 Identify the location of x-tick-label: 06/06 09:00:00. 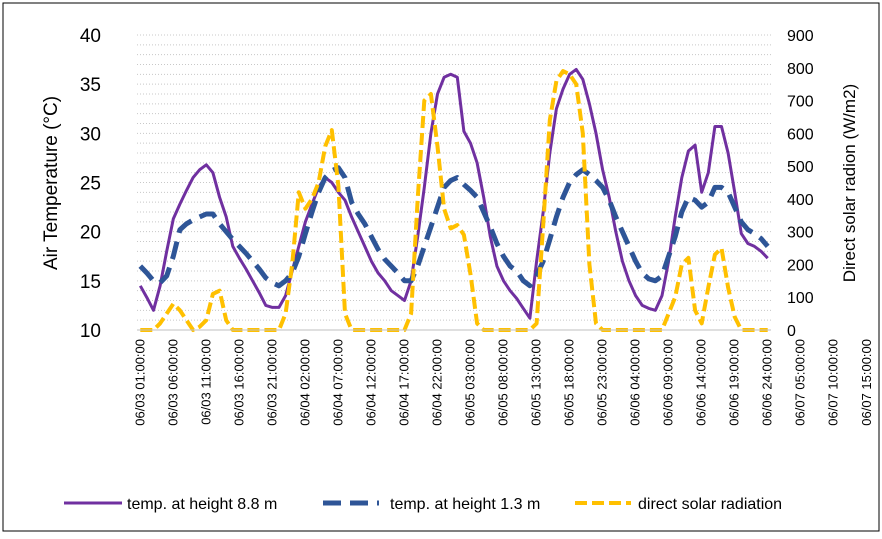
(668, 382).